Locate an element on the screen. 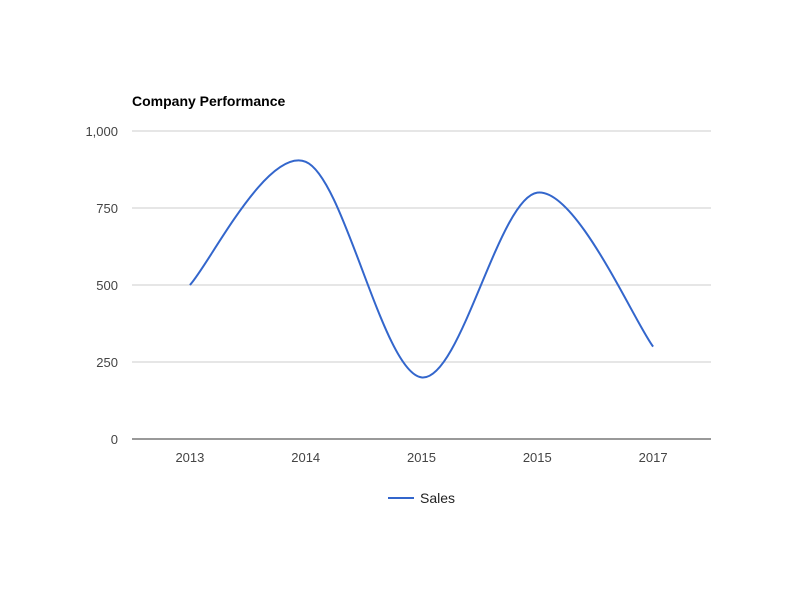 This screenshot has height=600, width=800. x-axis-ticks: 2013 2014 2015 2015 2017 is located at coordinates (421, 457).